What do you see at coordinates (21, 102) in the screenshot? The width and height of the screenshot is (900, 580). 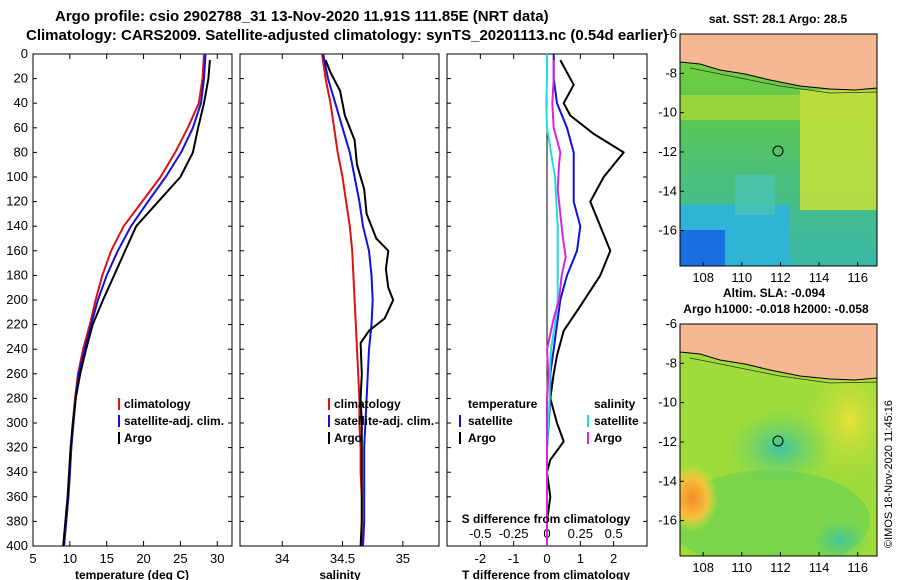 I see `depth-tick-label: 40` at bounding box center [21, 102].